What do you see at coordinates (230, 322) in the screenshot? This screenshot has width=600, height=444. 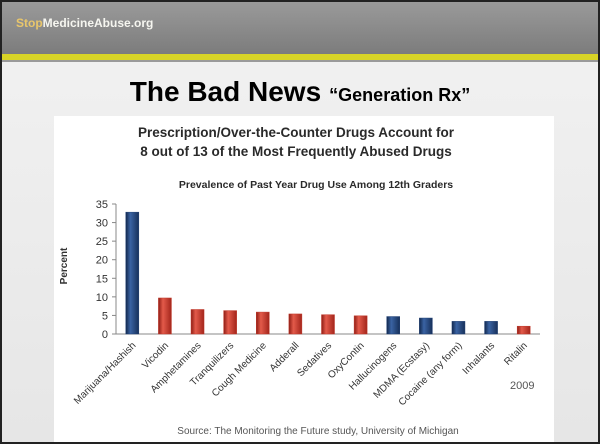 I see `bar-tranquilizers` at bounding box center [230, 322].